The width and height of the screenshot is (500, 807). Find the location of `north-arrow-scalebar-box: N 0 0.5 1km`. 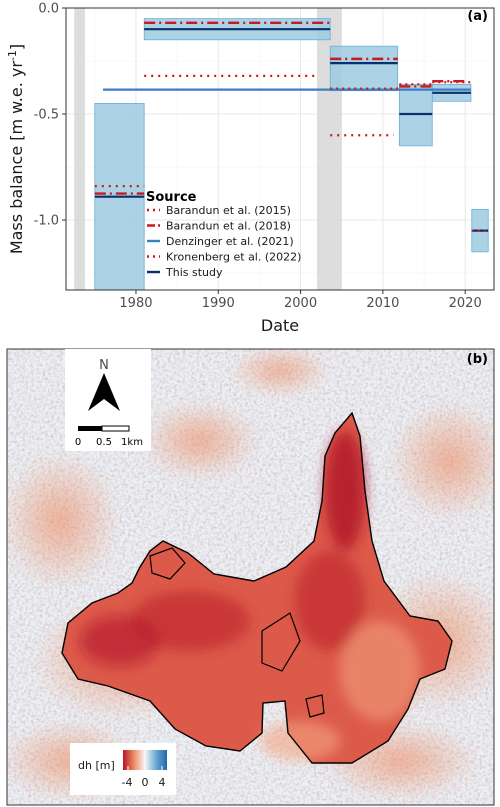

north-arrow-scalebar-box: N 0 0.5 1km is located at coordinates (108, 400).